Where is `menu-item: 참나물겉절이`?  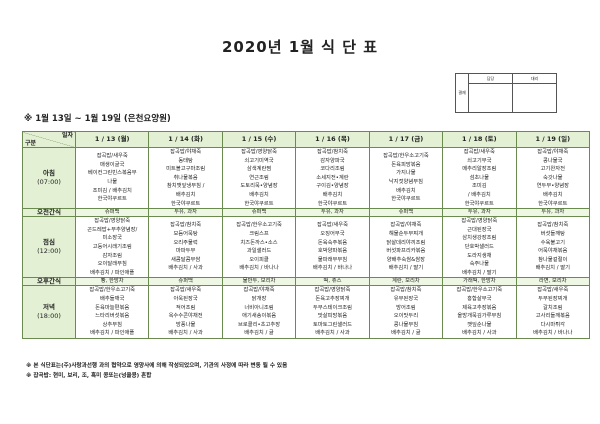 menu-item: 참나물겉절이 is located at coordinates (553, 259).